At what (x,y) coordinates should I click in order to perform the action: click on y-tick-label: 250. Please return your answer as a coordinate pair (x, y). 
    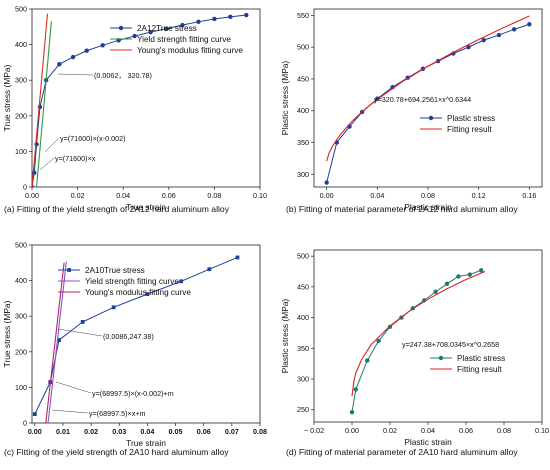
    Looking at the image, I should click on (303, 409).